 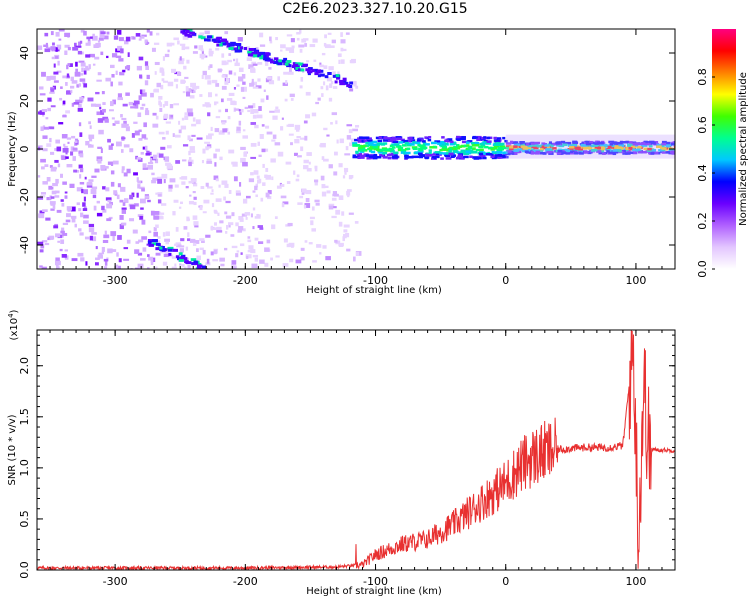 I want to click on colorbar-label: Normalized spectral amplitude, so click(x=743, y=149).